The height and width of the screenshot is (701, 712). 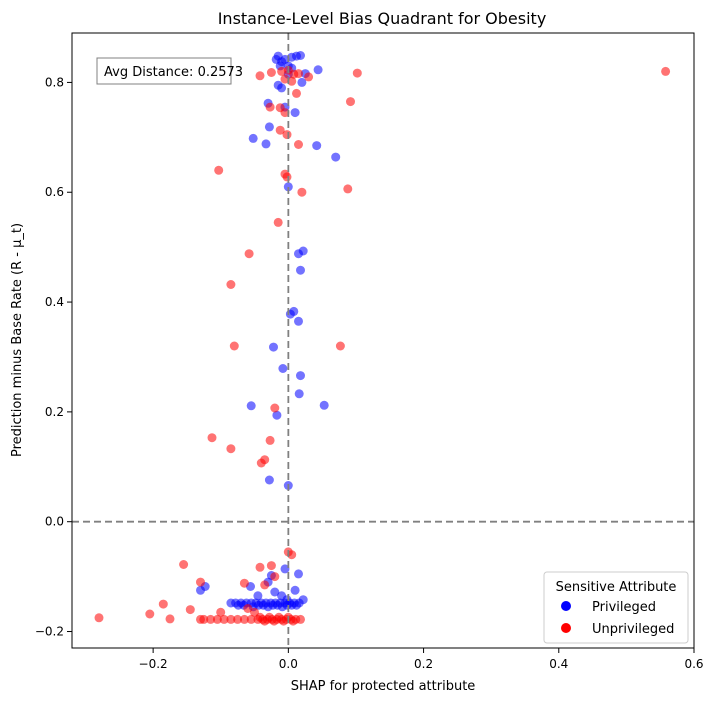 I want to click on x-tick-label: 0.6, so click(x=693, y=664).